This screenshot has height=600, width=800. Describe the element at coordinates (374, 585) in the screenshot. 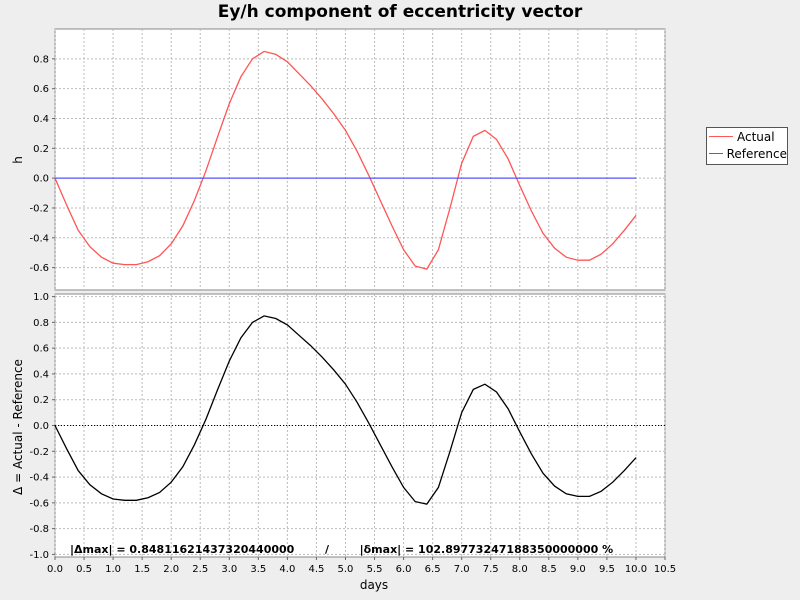

I see `x-axis-label: days` at that location.